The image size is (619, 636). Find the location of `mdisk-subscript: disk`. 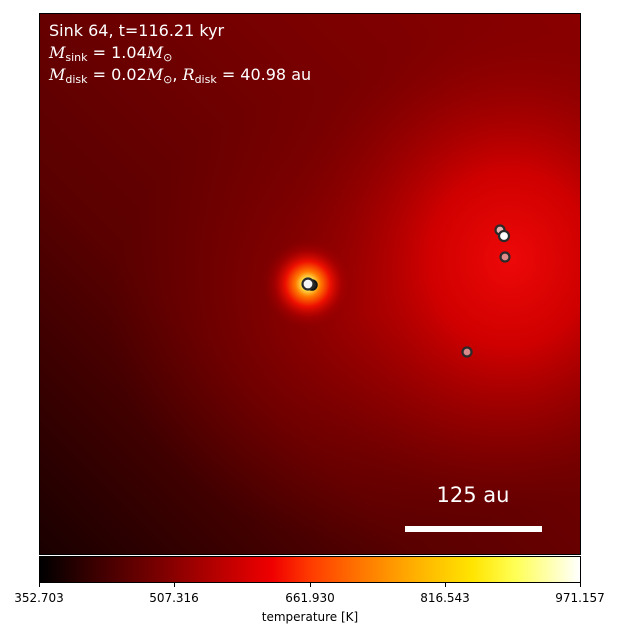

mdisk-subscript: disk is located at coordinates (76, 79).